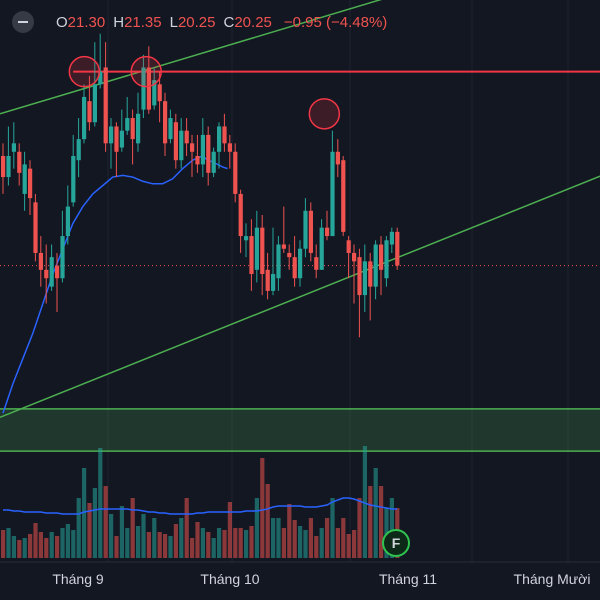 This screenshot has height=600, width=600. What do you see at coordinates (229, 22) in the screenshot?
I see `close-label: C` at bounding box center [229, 22].